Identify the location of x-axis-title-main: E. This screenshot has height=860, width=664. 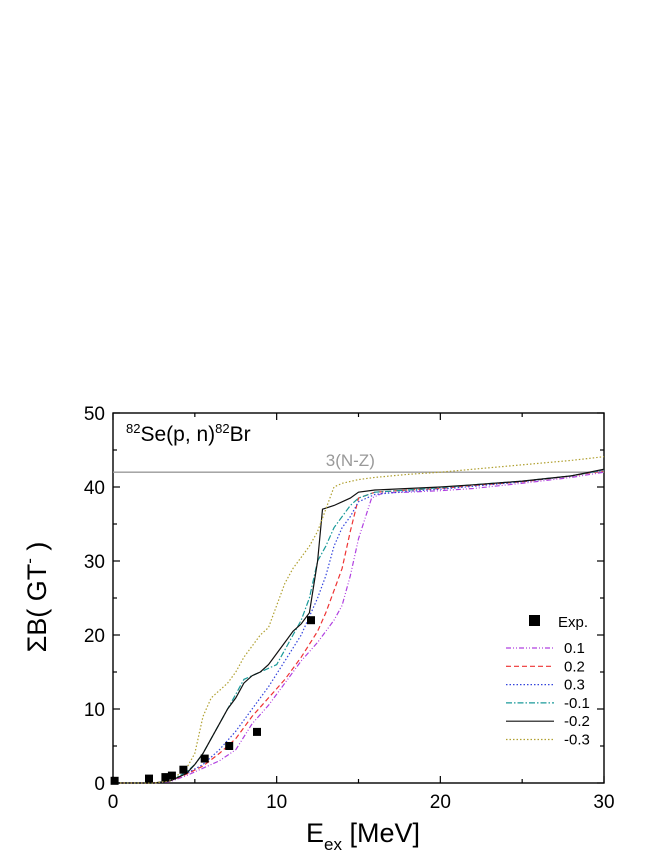
(315, 833).